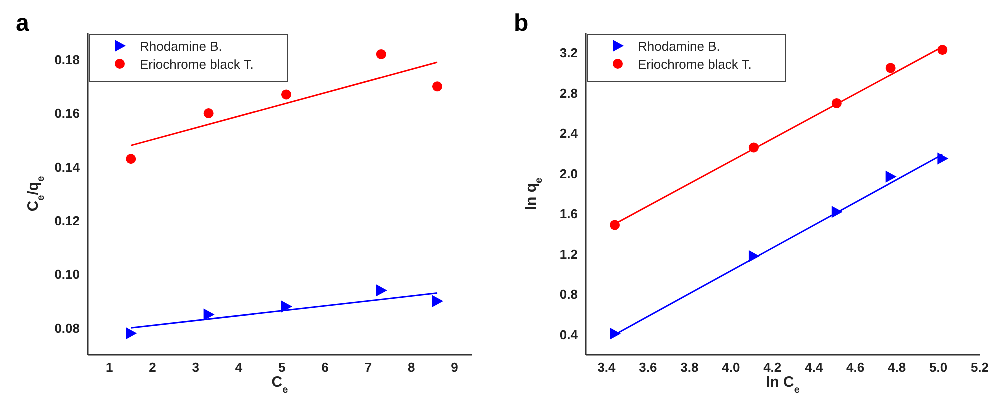 This screenshot has width=991, height=406. I want to click on y-tick-label: 2.4, so click(569, 134).